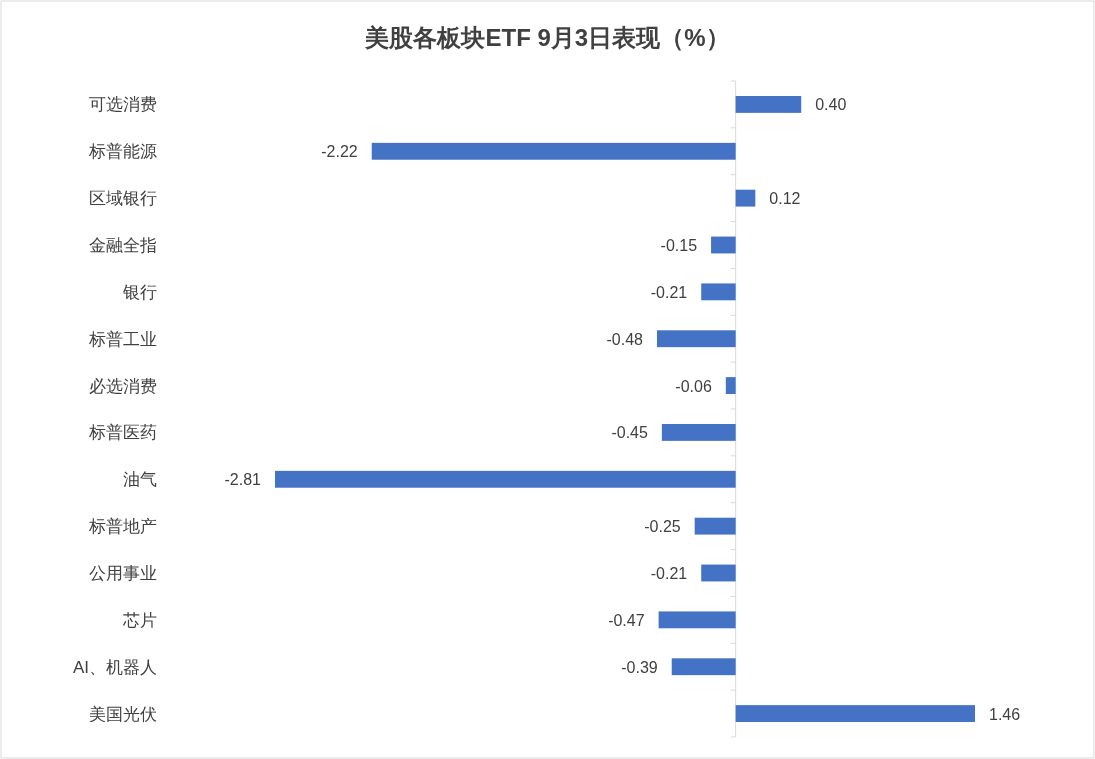 The image size is (1095, 759). I want to click on y-tick-label: 油气, so click(140, 480).